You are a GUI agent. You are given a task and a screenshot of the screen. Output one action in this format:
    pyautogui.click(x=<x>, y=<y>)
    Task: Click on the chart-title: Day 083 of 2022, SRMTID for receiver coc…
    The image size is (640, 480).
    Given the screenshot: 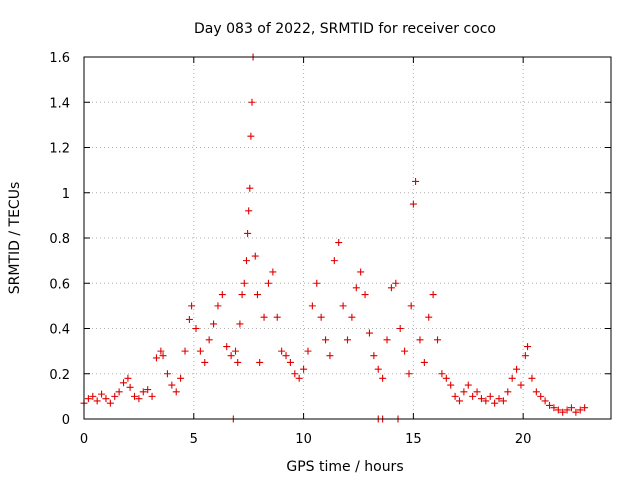 What is the action you would take?
    pyautogui.click(x=345, y=29)
    